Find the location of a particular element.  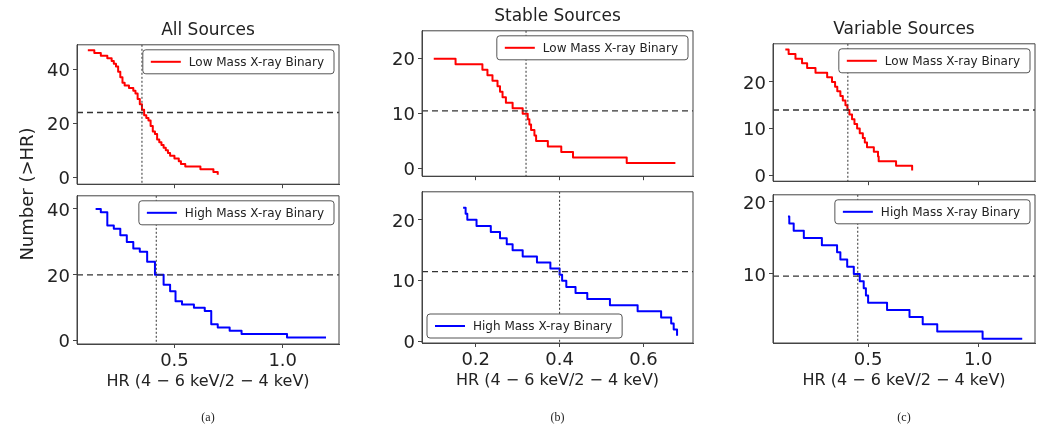

chart-title: Stable Sources is located at coordinates (557, 15).